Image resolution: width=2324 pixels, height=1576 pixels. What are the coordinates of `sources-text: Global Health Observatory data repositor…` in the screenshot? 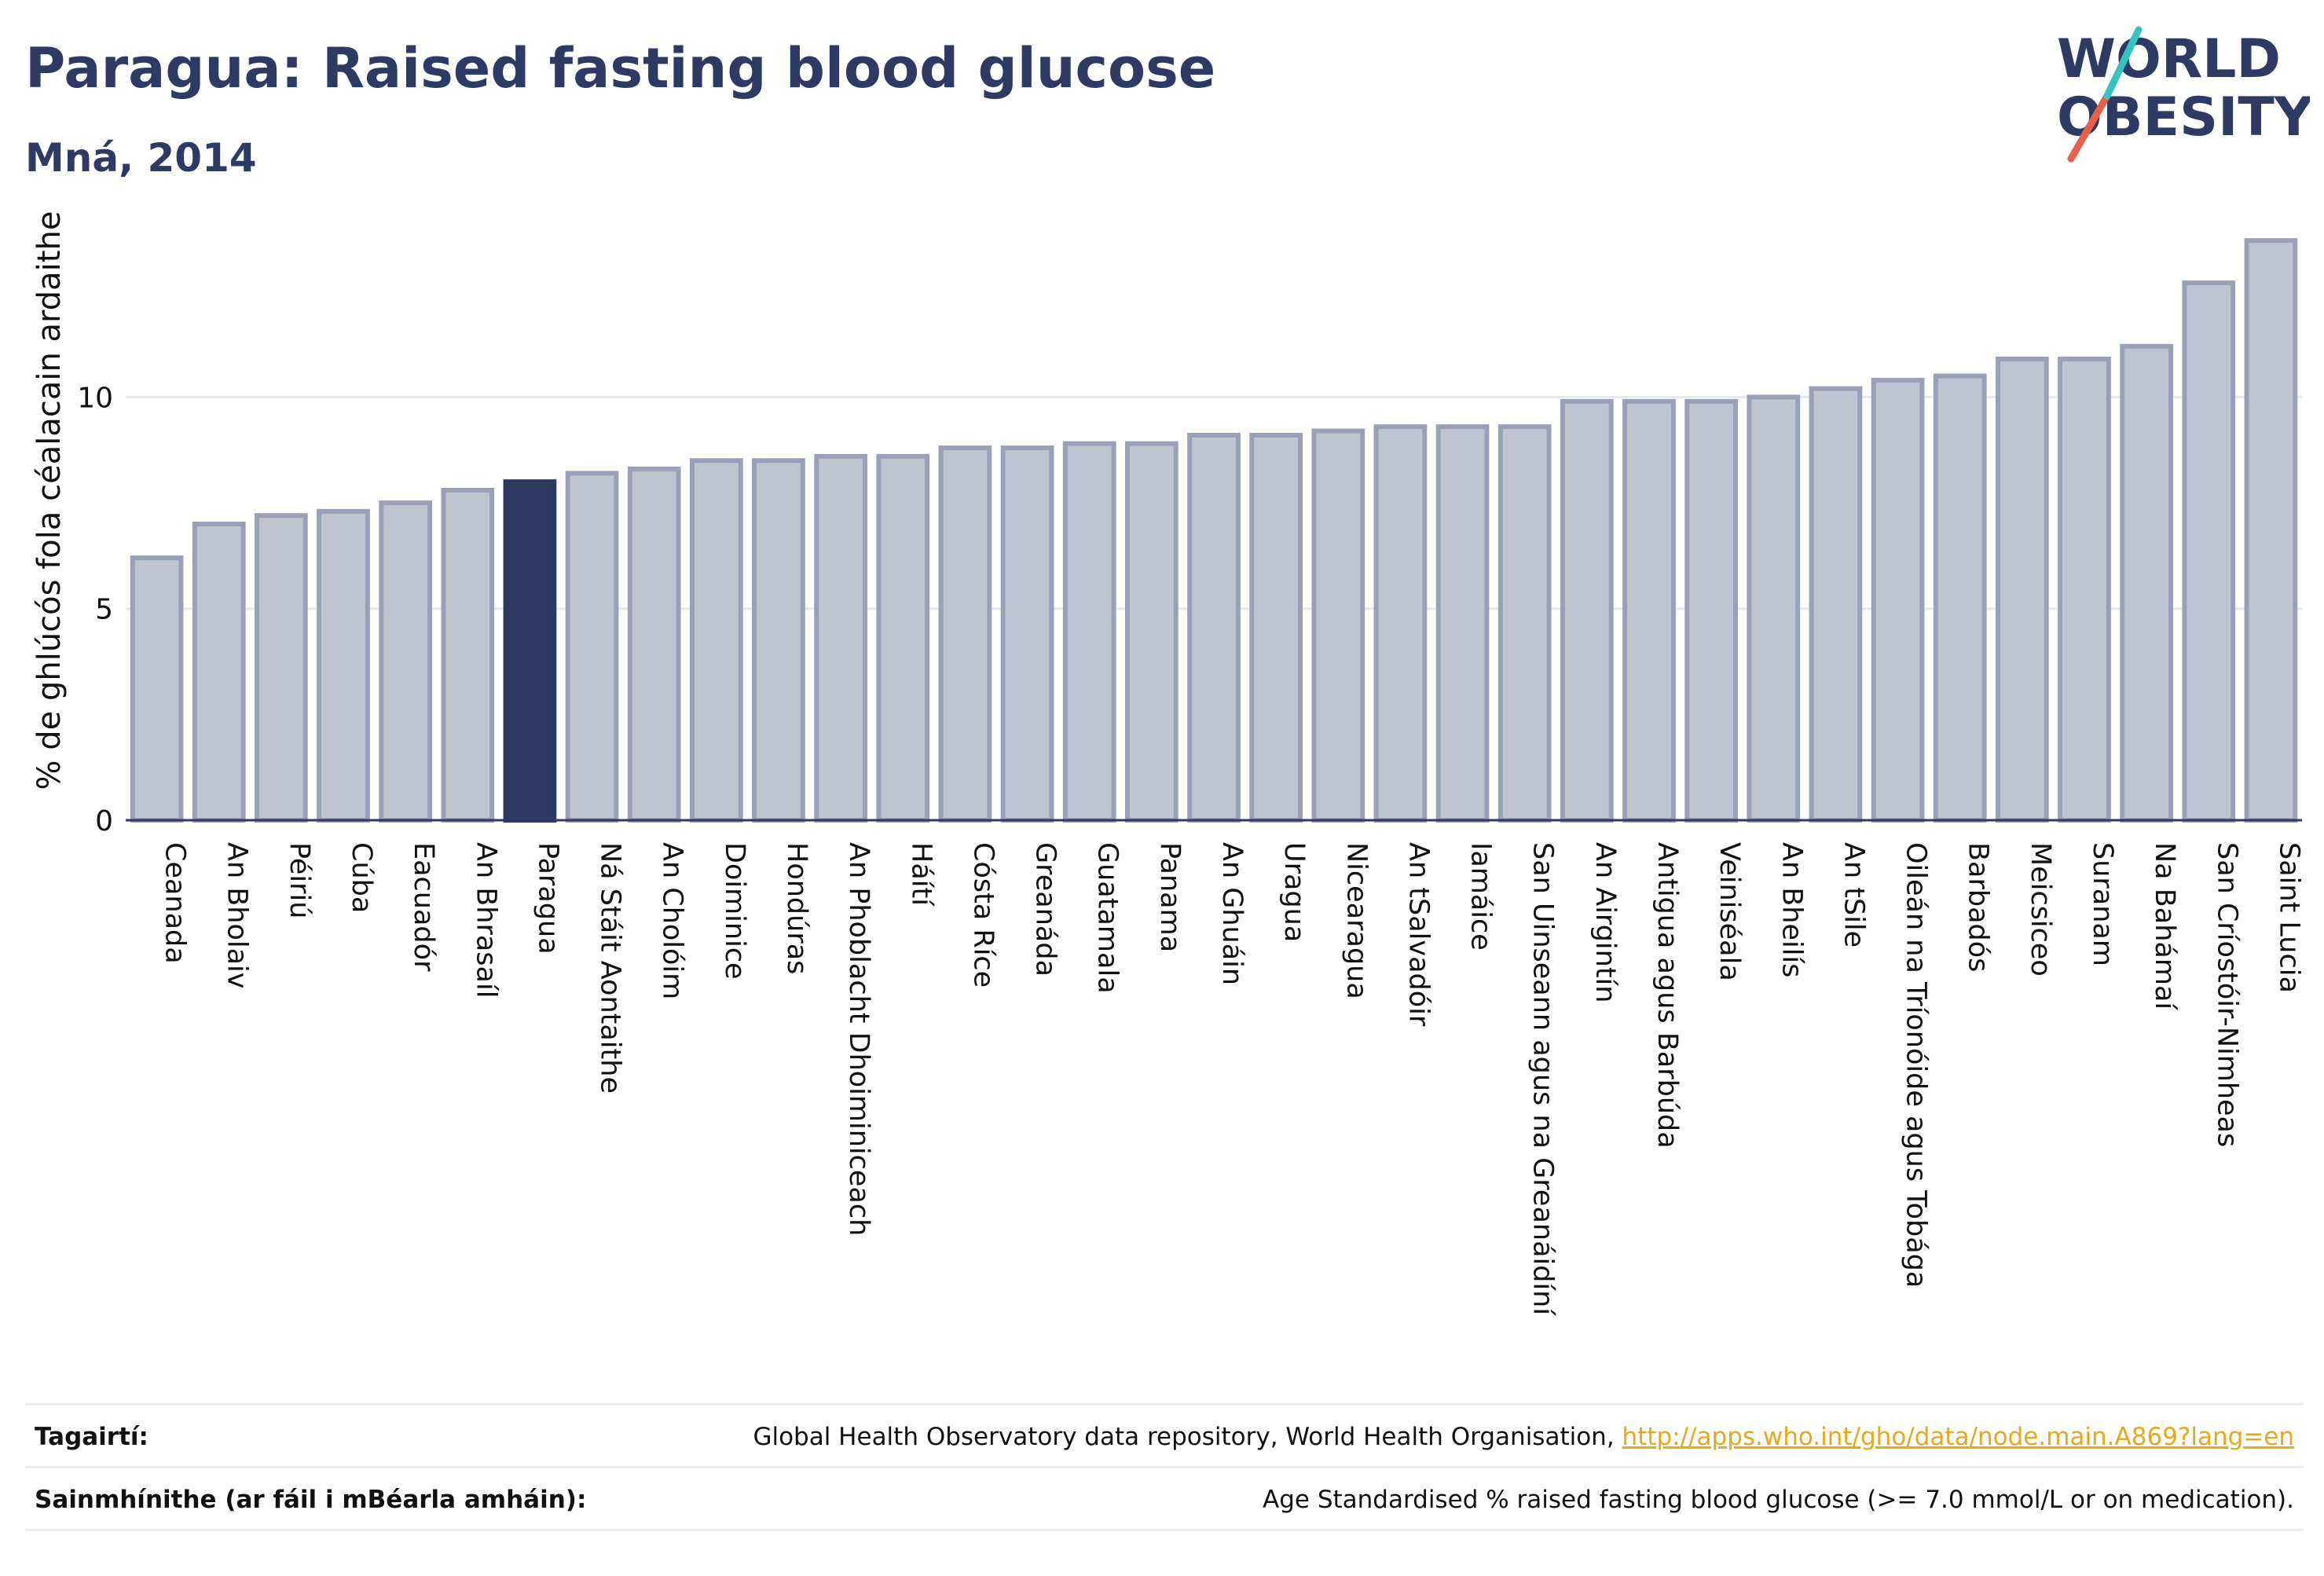 It's located at (1187, 1437).